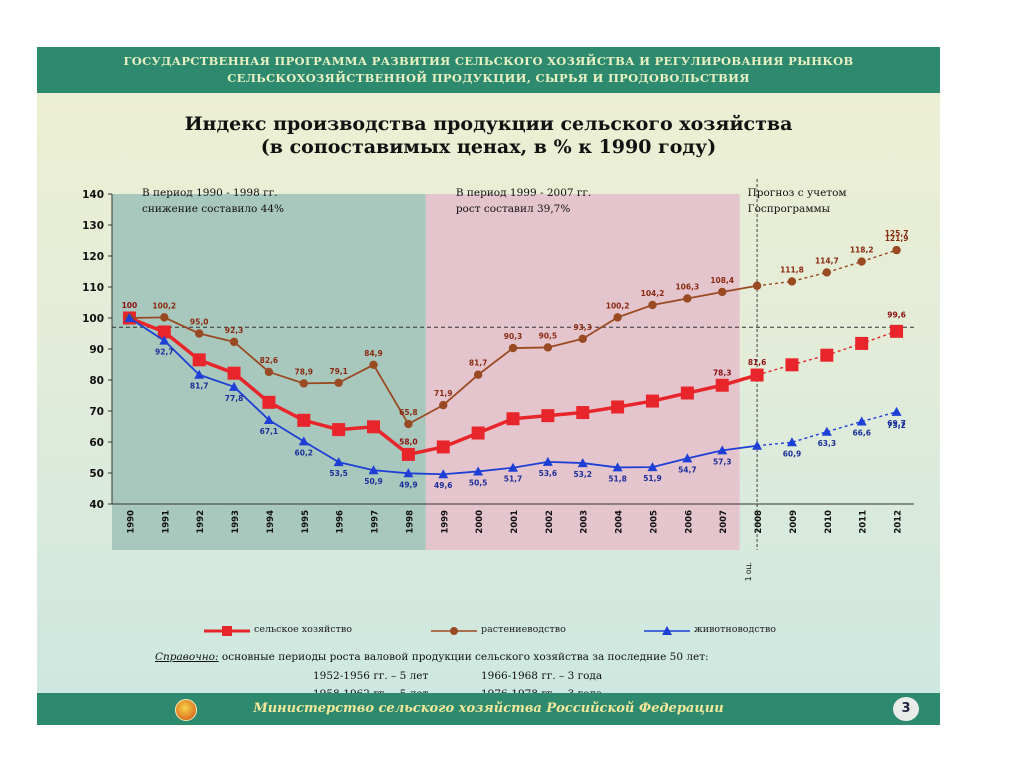 The width and height of the screenshot is (1024, 768). What do you see at coordinates (93, 226) in the screenshot?
I see `y-tick-label: 130` at bounding box center [93, 226].